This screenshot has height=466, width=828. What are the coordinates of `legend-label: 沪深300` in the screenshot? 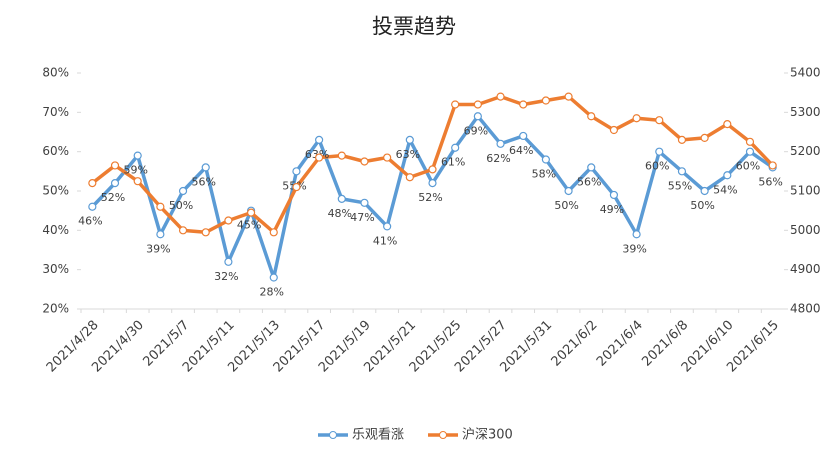 It's located at (487, 435).